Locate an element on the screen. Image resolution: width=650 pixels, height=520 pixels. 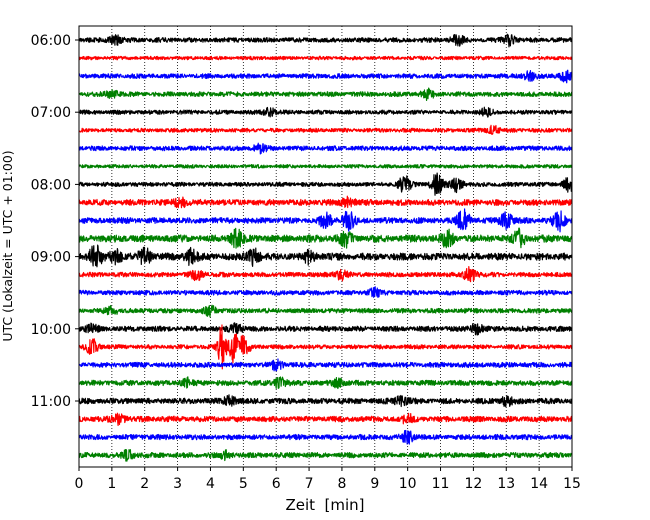
x-tick-label: 2 is located at coordinates (144, 484).